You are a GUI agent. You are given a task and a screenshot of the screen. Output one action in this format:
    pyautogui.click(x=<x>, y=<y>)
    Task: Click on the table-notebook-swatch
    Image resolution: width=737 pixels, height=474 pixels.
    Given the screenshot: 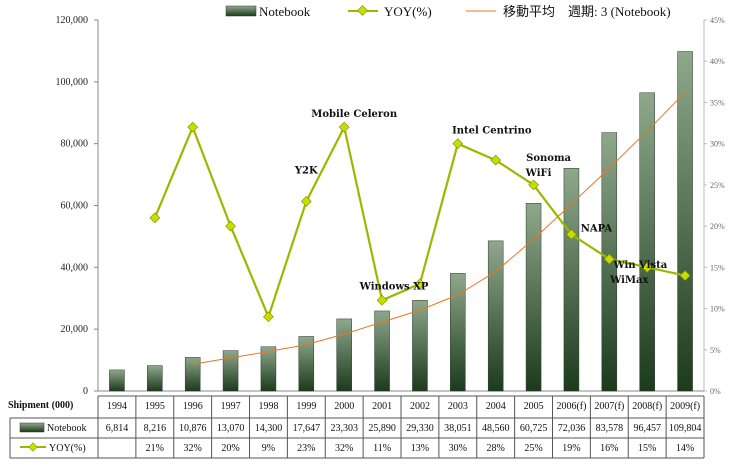 What is the action you would take?
    pyautogui.click(x=32, y=427)
    